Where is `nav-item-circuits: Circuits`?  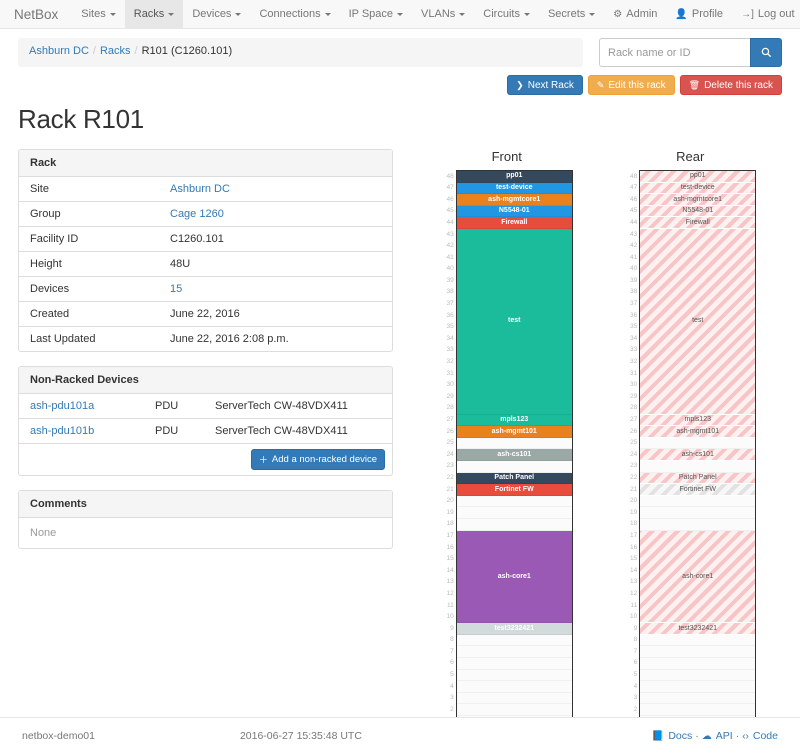
nav-item-circuits: Circuits is located at coordinates (506, 14).